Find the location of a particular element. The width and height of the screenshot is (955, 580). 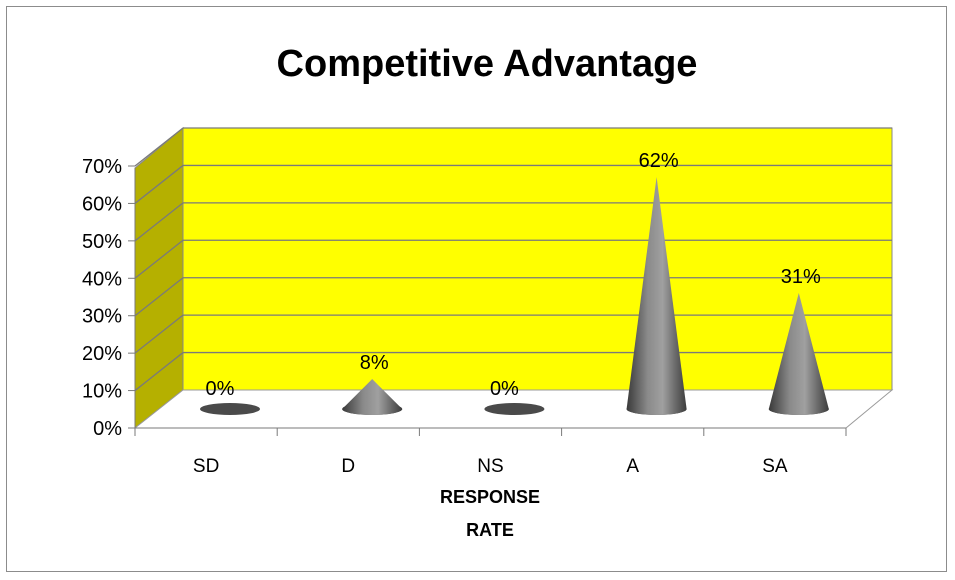

x-tick-label: SA is located at coordinates (775, 466).